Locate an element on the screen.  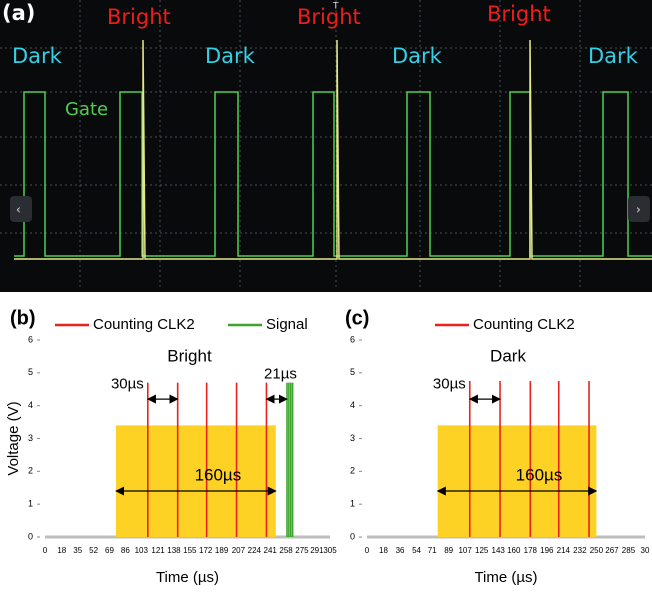
scroll-right is located at coordinates (639, 209).